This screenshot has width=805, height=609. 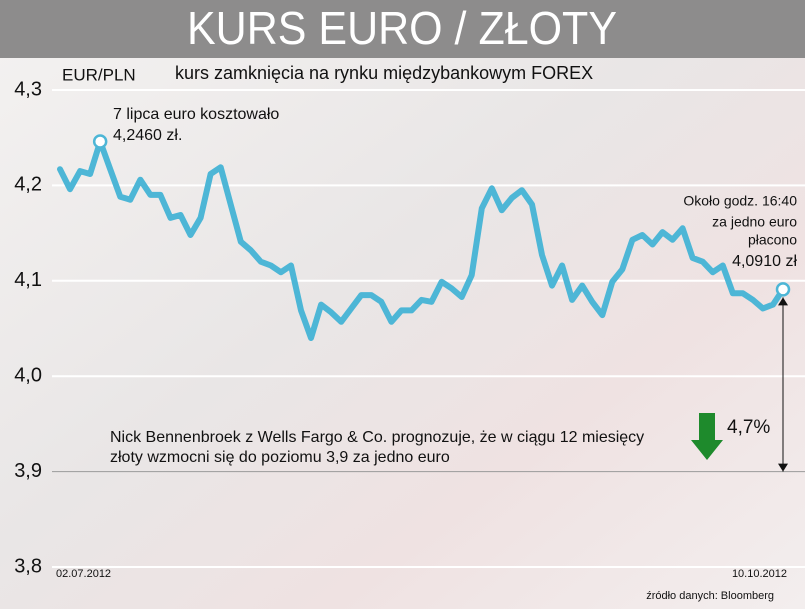 What do you see at coordinates (196, 114) in the screenshot?
I see `start-note: 7 lipca euro kosztowało` at bounding box center [196, 114].